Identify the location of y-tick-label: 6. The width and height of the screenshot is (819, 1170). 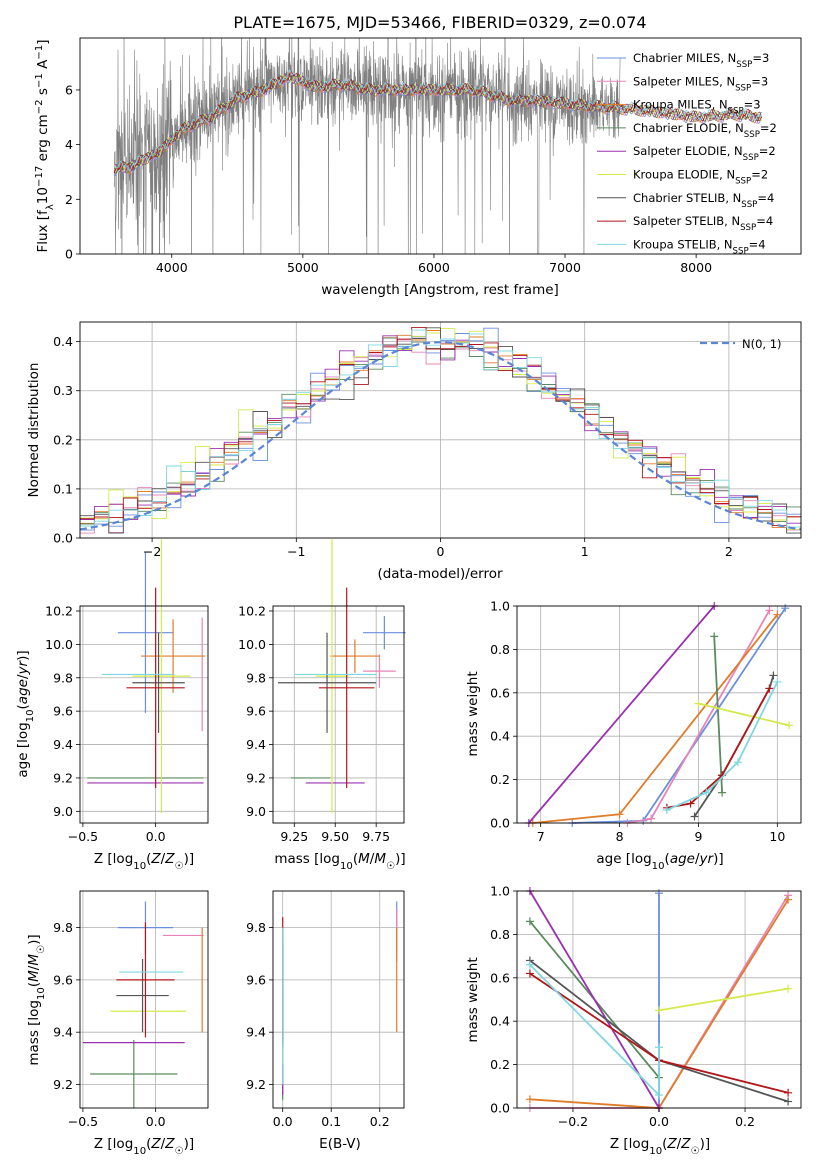
(69, 89).